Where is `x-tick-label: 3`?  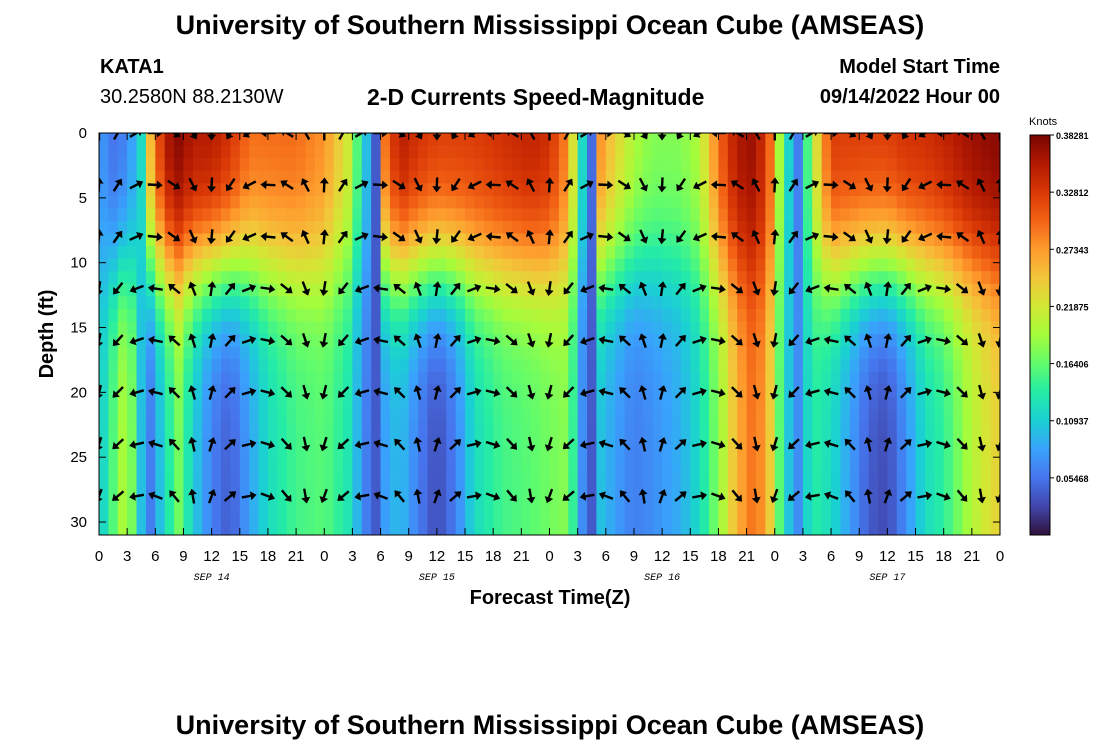 x-tick-label: 3 is located at coordinates (127, 556).